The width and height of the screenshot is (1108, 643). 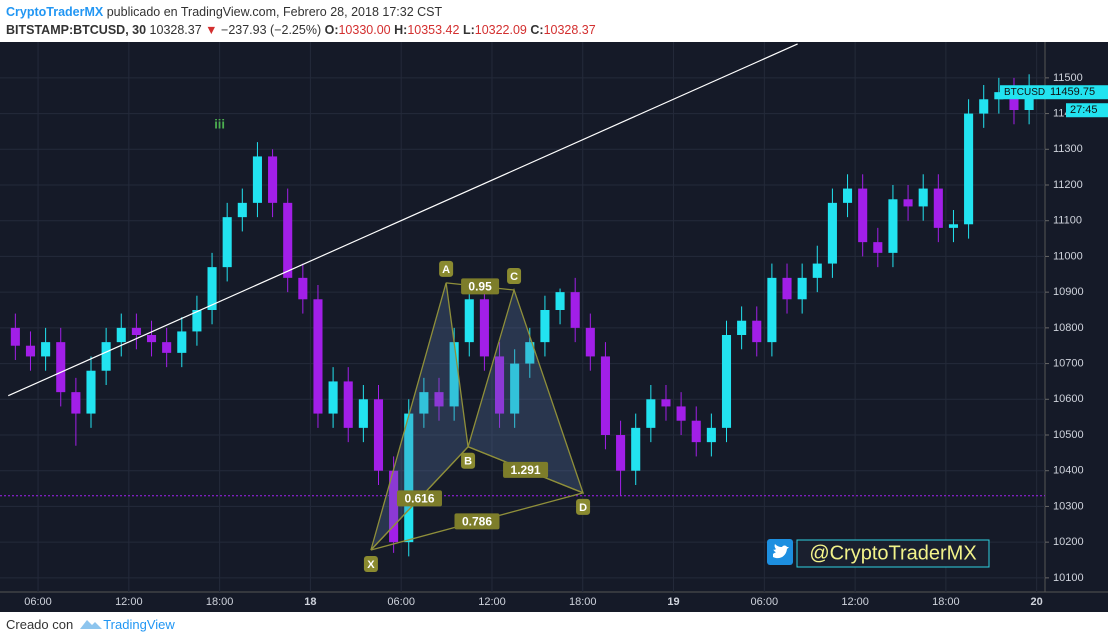 I want to click on watermark-box, so click(x=893, y=553).